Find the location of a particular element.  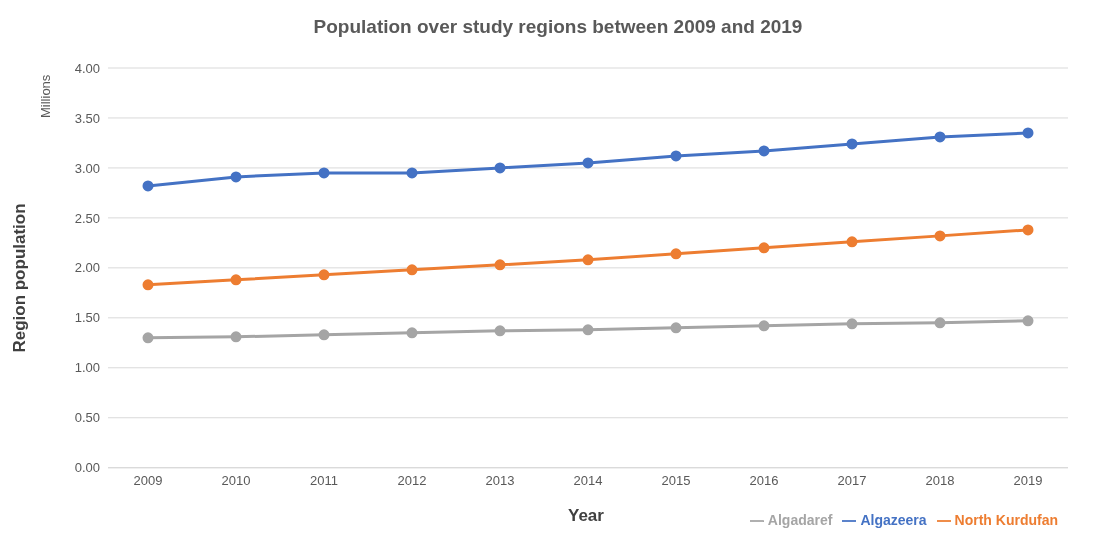

x-tick-label: 2017 is located at coordinates (852, 480).